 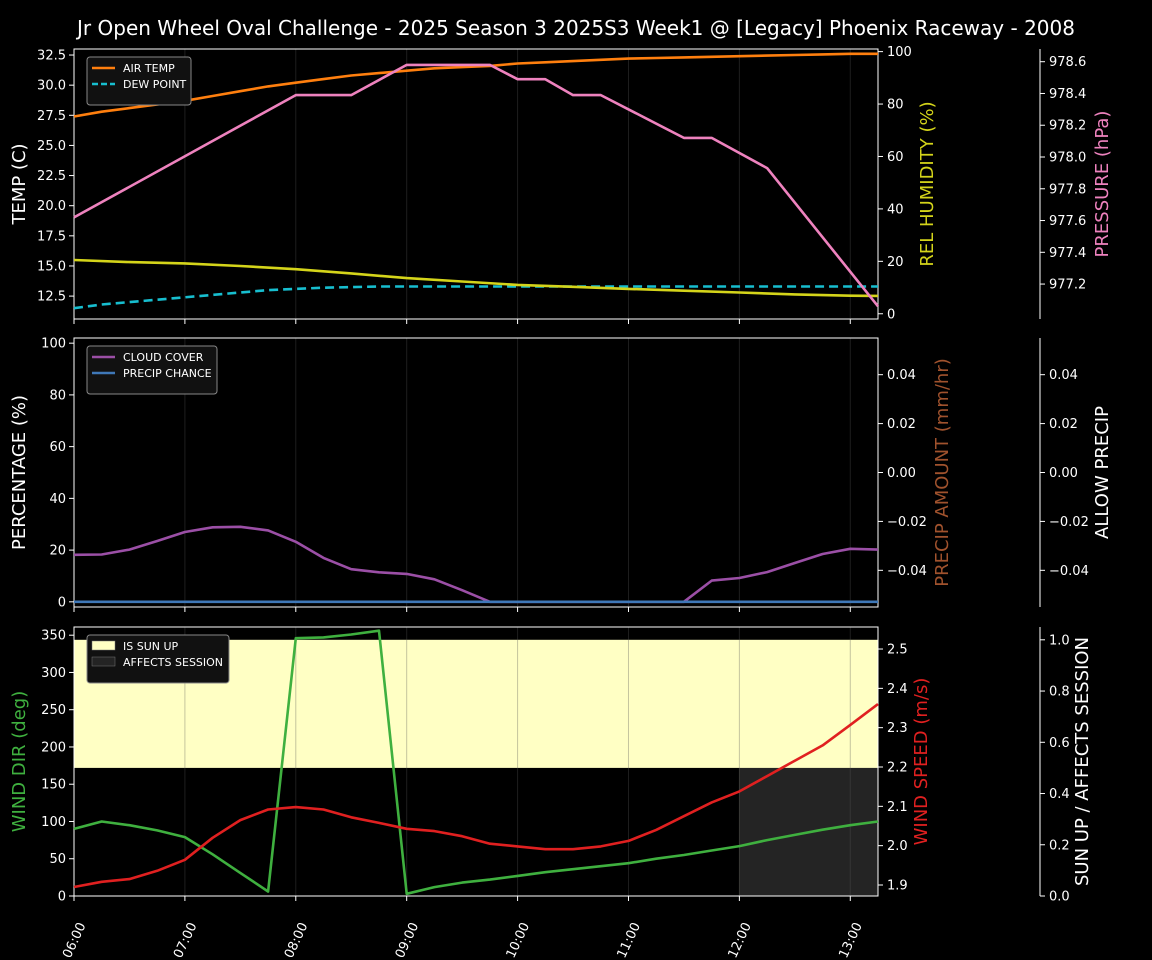 What do you see at coordinates (895, 105) in the screenshot?
I see `right-axis-tick-label: 80` at bounding box center [895, 105].